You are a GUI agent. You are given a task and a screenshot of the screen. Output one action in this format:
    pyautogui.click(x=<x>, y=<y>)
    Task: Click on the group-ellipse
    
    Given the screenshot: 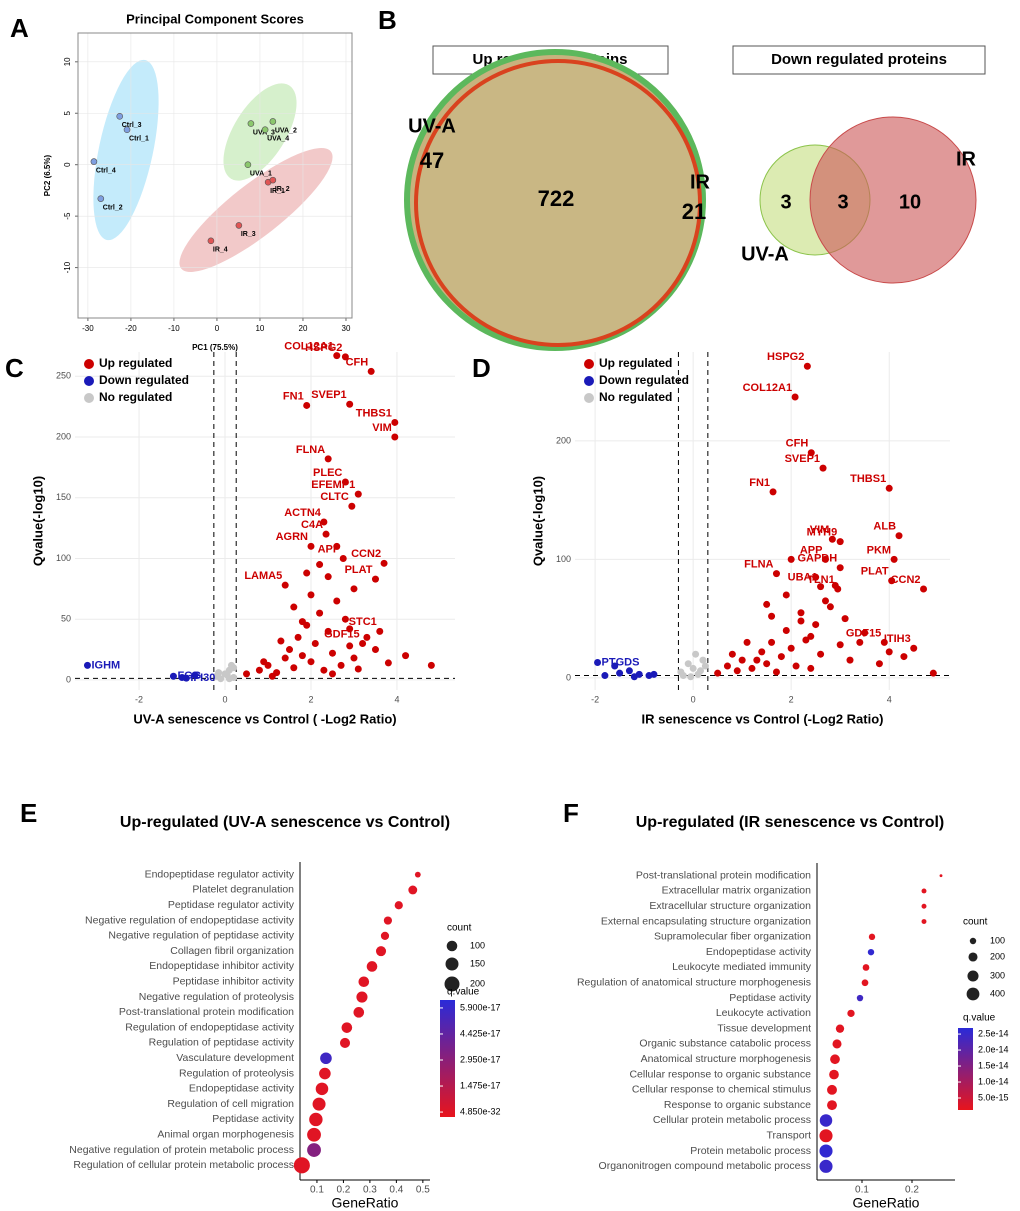 What is the action you would take?
    pyautogui.click(x=256, y=210)
    